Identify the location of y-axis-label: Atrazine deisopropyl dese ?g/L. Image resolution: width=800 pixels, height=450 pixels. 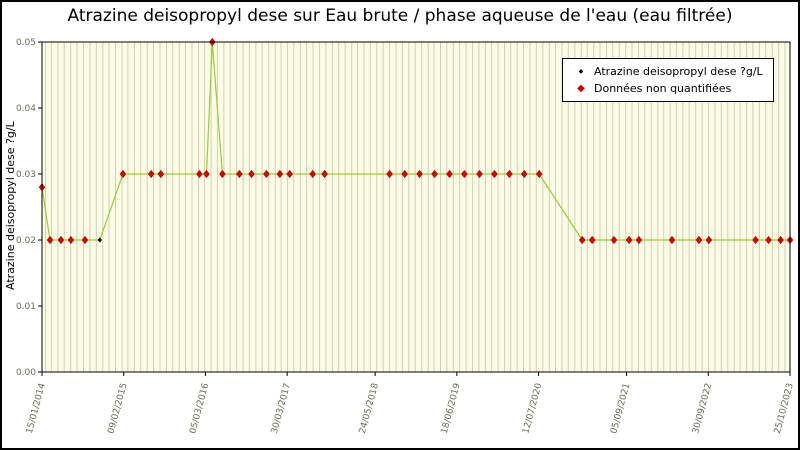
(10, 206).